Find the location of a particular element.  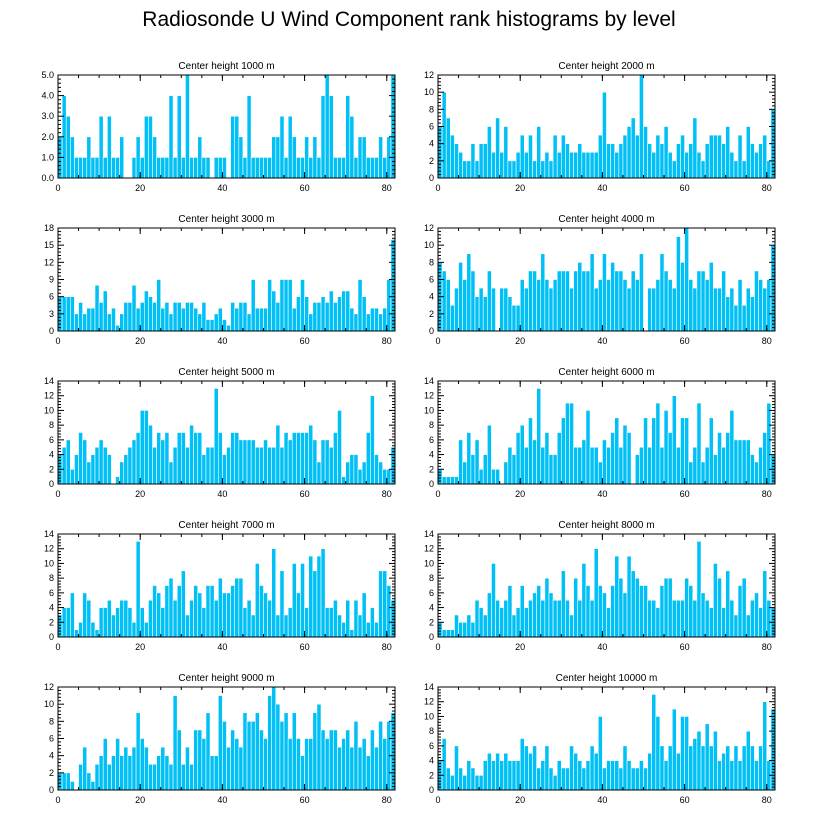

y-tick-label: 4 is located at coordinates (431, 608).